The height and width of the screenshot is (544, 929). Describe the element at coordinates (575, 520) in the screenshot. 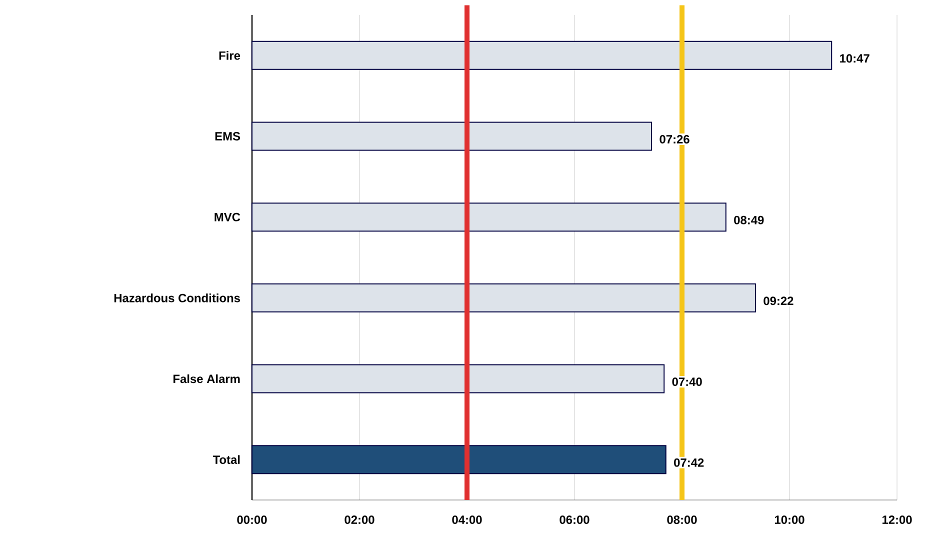

I see `x-tick-label: 06:00` at that location.